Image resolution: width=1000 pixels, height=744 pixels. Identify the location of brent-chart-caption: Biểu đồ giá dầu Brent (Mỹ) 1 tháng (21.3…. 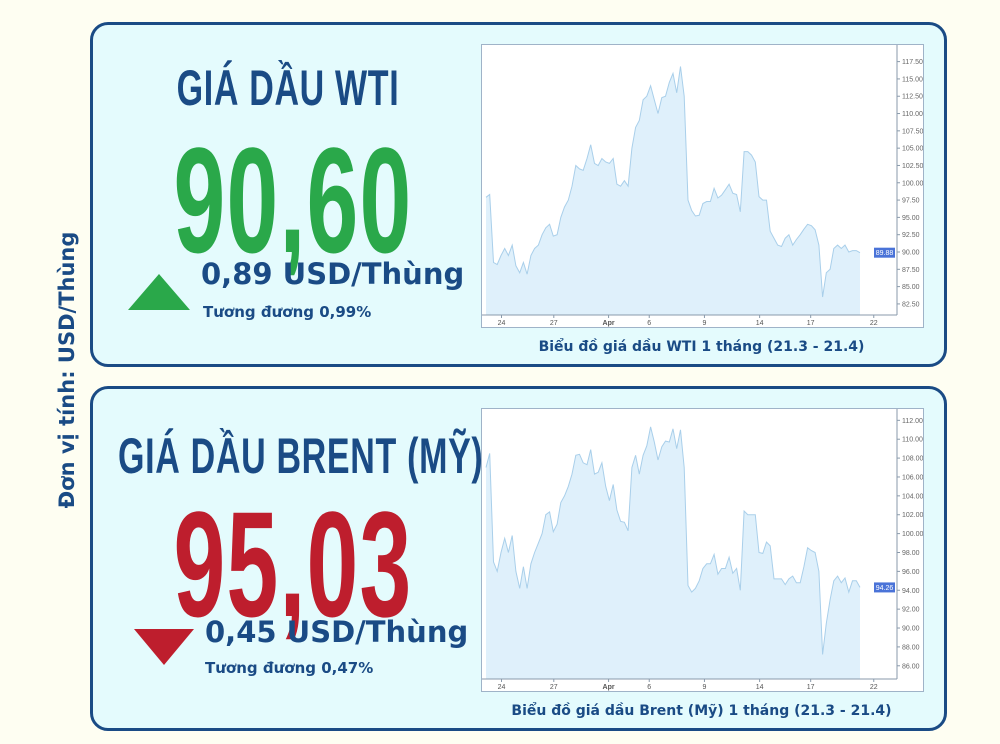
(701, 711).